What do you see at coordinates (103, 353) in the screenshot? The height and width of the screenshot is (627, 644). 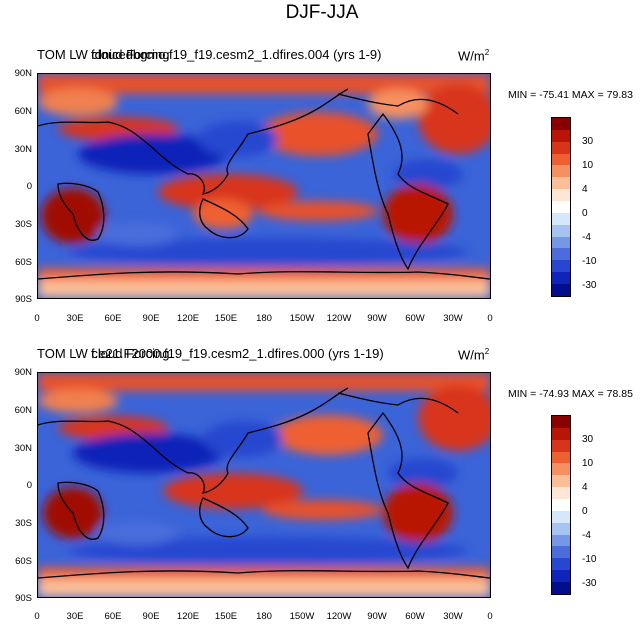 I see `panel-2-variable: TOM LW cloud Forcing` at bounding box center [103, 353].